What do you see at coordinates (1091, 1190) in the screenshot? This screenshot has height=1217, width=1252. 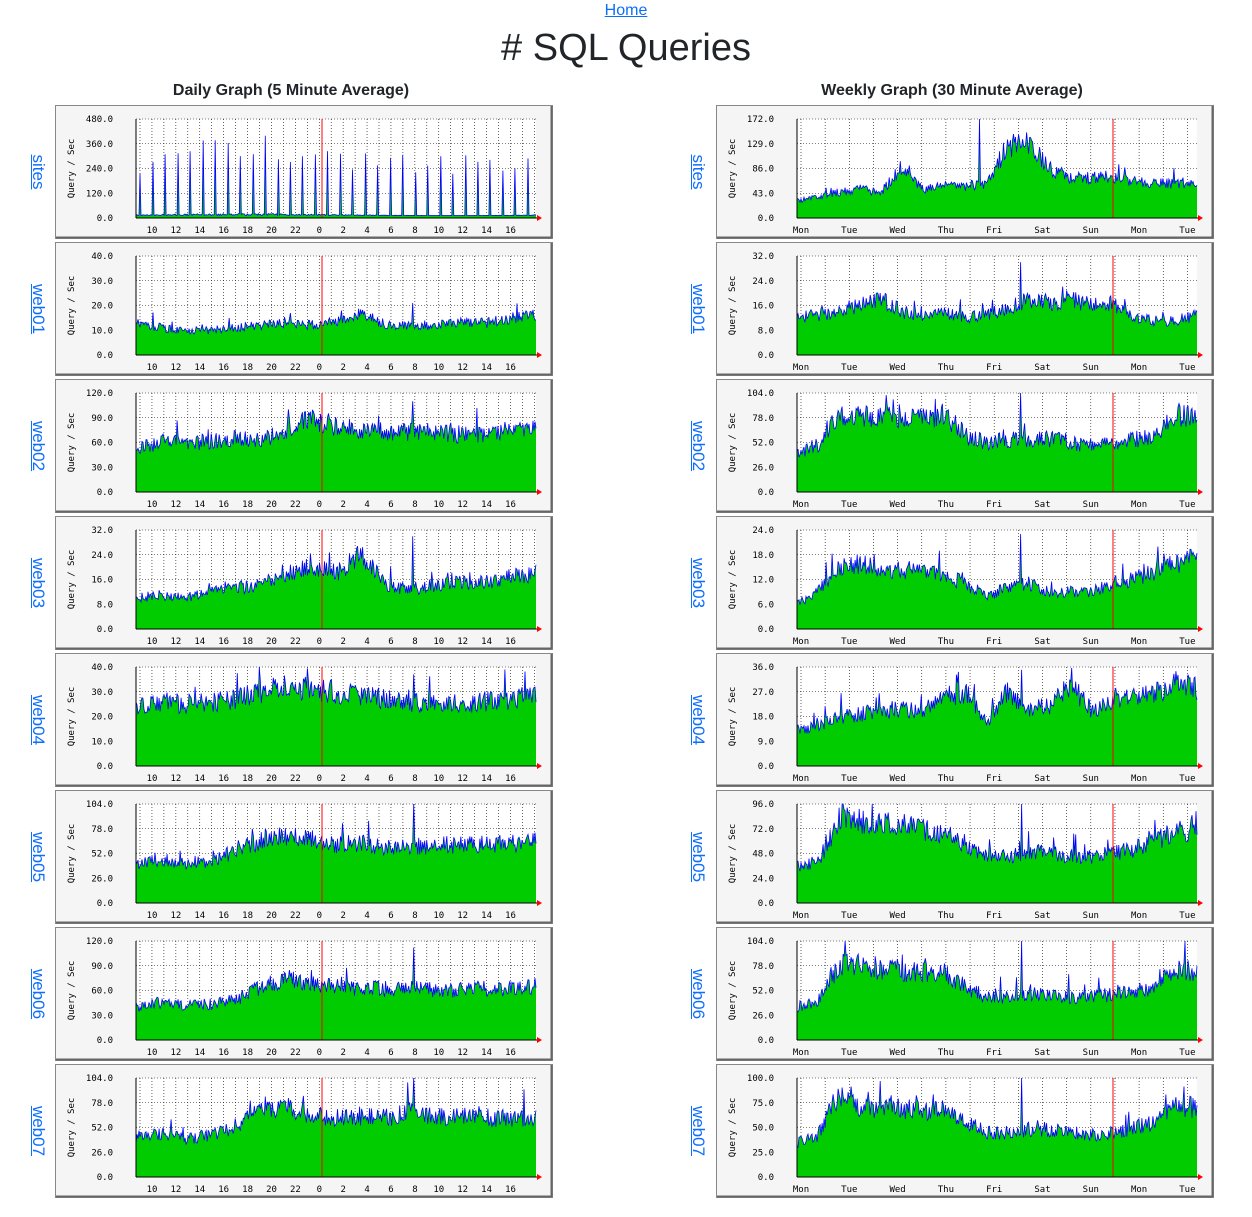 I see `x-tick-label: Sun` at bounding box center [1091, 1190].